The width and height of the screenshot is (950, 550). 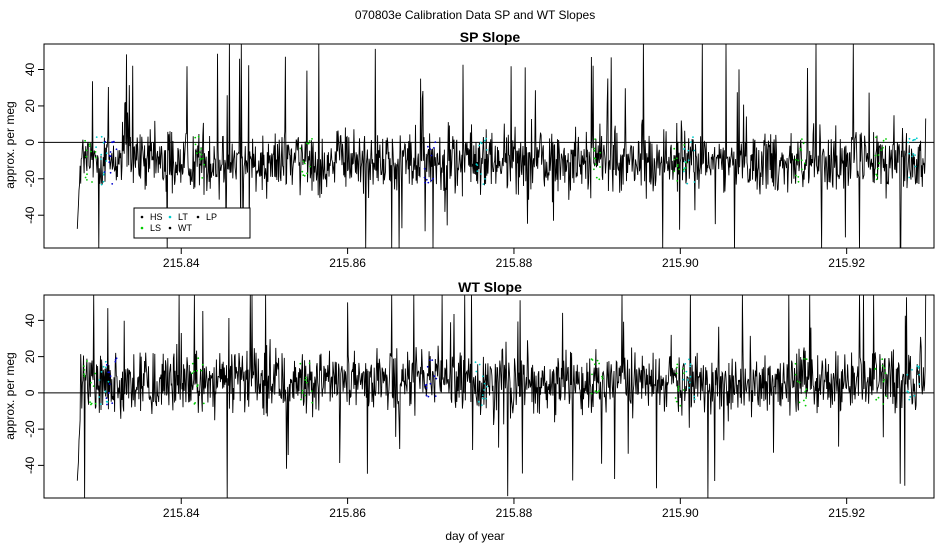 What do you see at coordinates (198, 217) in the screenshot?
I see `legend-marker-lp` at bounding box center [198, 217].